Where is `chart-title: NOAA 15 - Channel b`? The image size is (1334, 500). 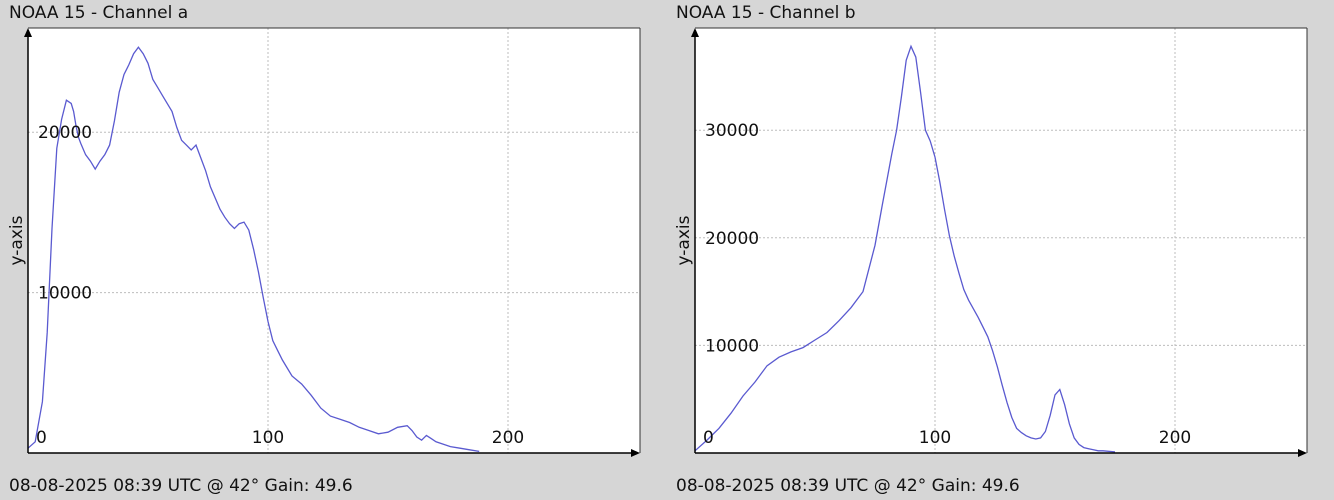 chart-title: NOAA 15 - Channel b is located at coordinates (766, 13).